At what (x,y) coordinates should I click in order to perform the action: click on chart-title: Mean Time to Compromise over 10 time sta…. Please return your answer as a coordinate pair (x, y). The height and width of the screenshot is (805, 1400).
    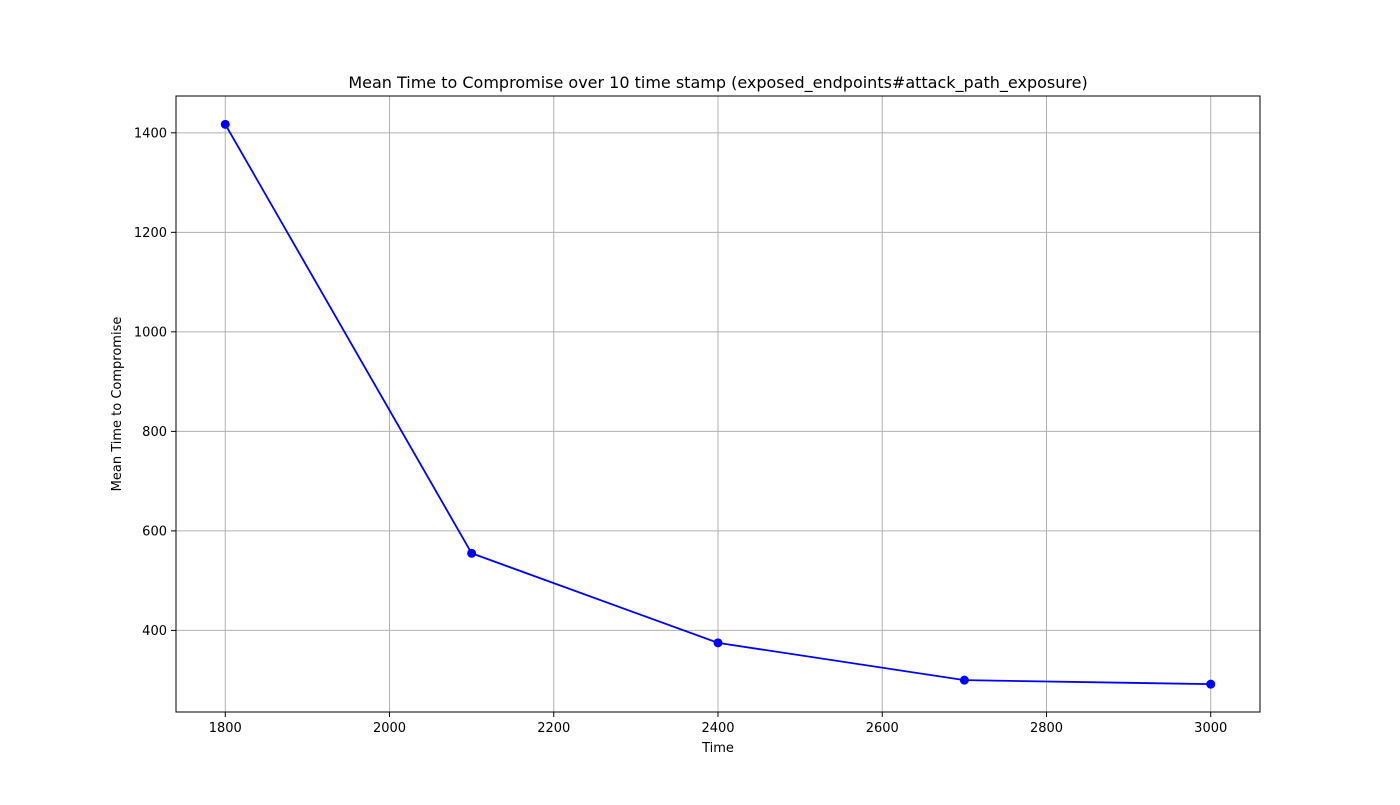
    Looking at the image, I should click on (717, 83).